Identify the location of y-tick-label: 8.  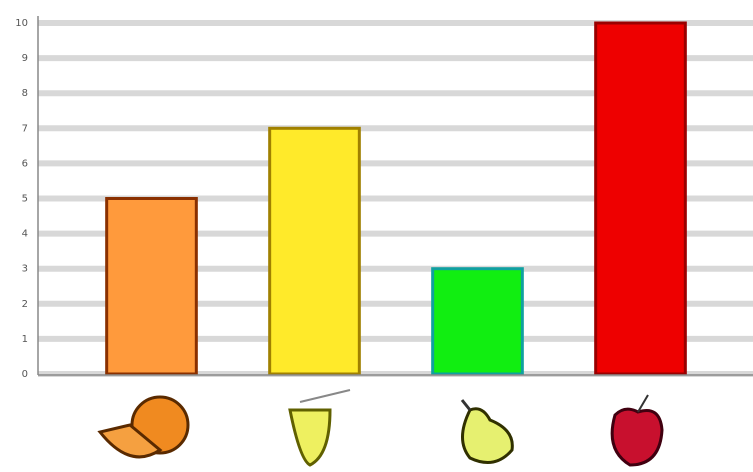
(25, 93).